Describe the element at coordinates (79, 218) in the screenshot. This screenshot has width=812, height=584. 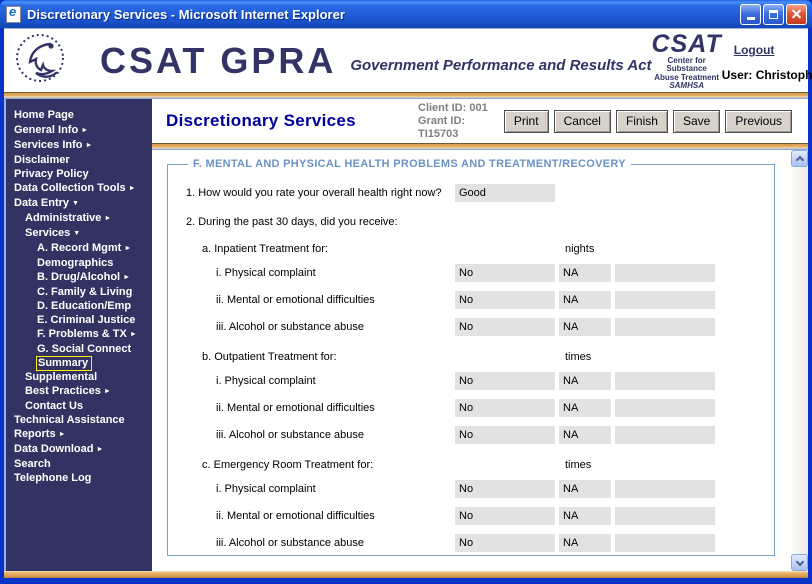
I see `sidebar-item-administrative: Administrative ►` at that location.